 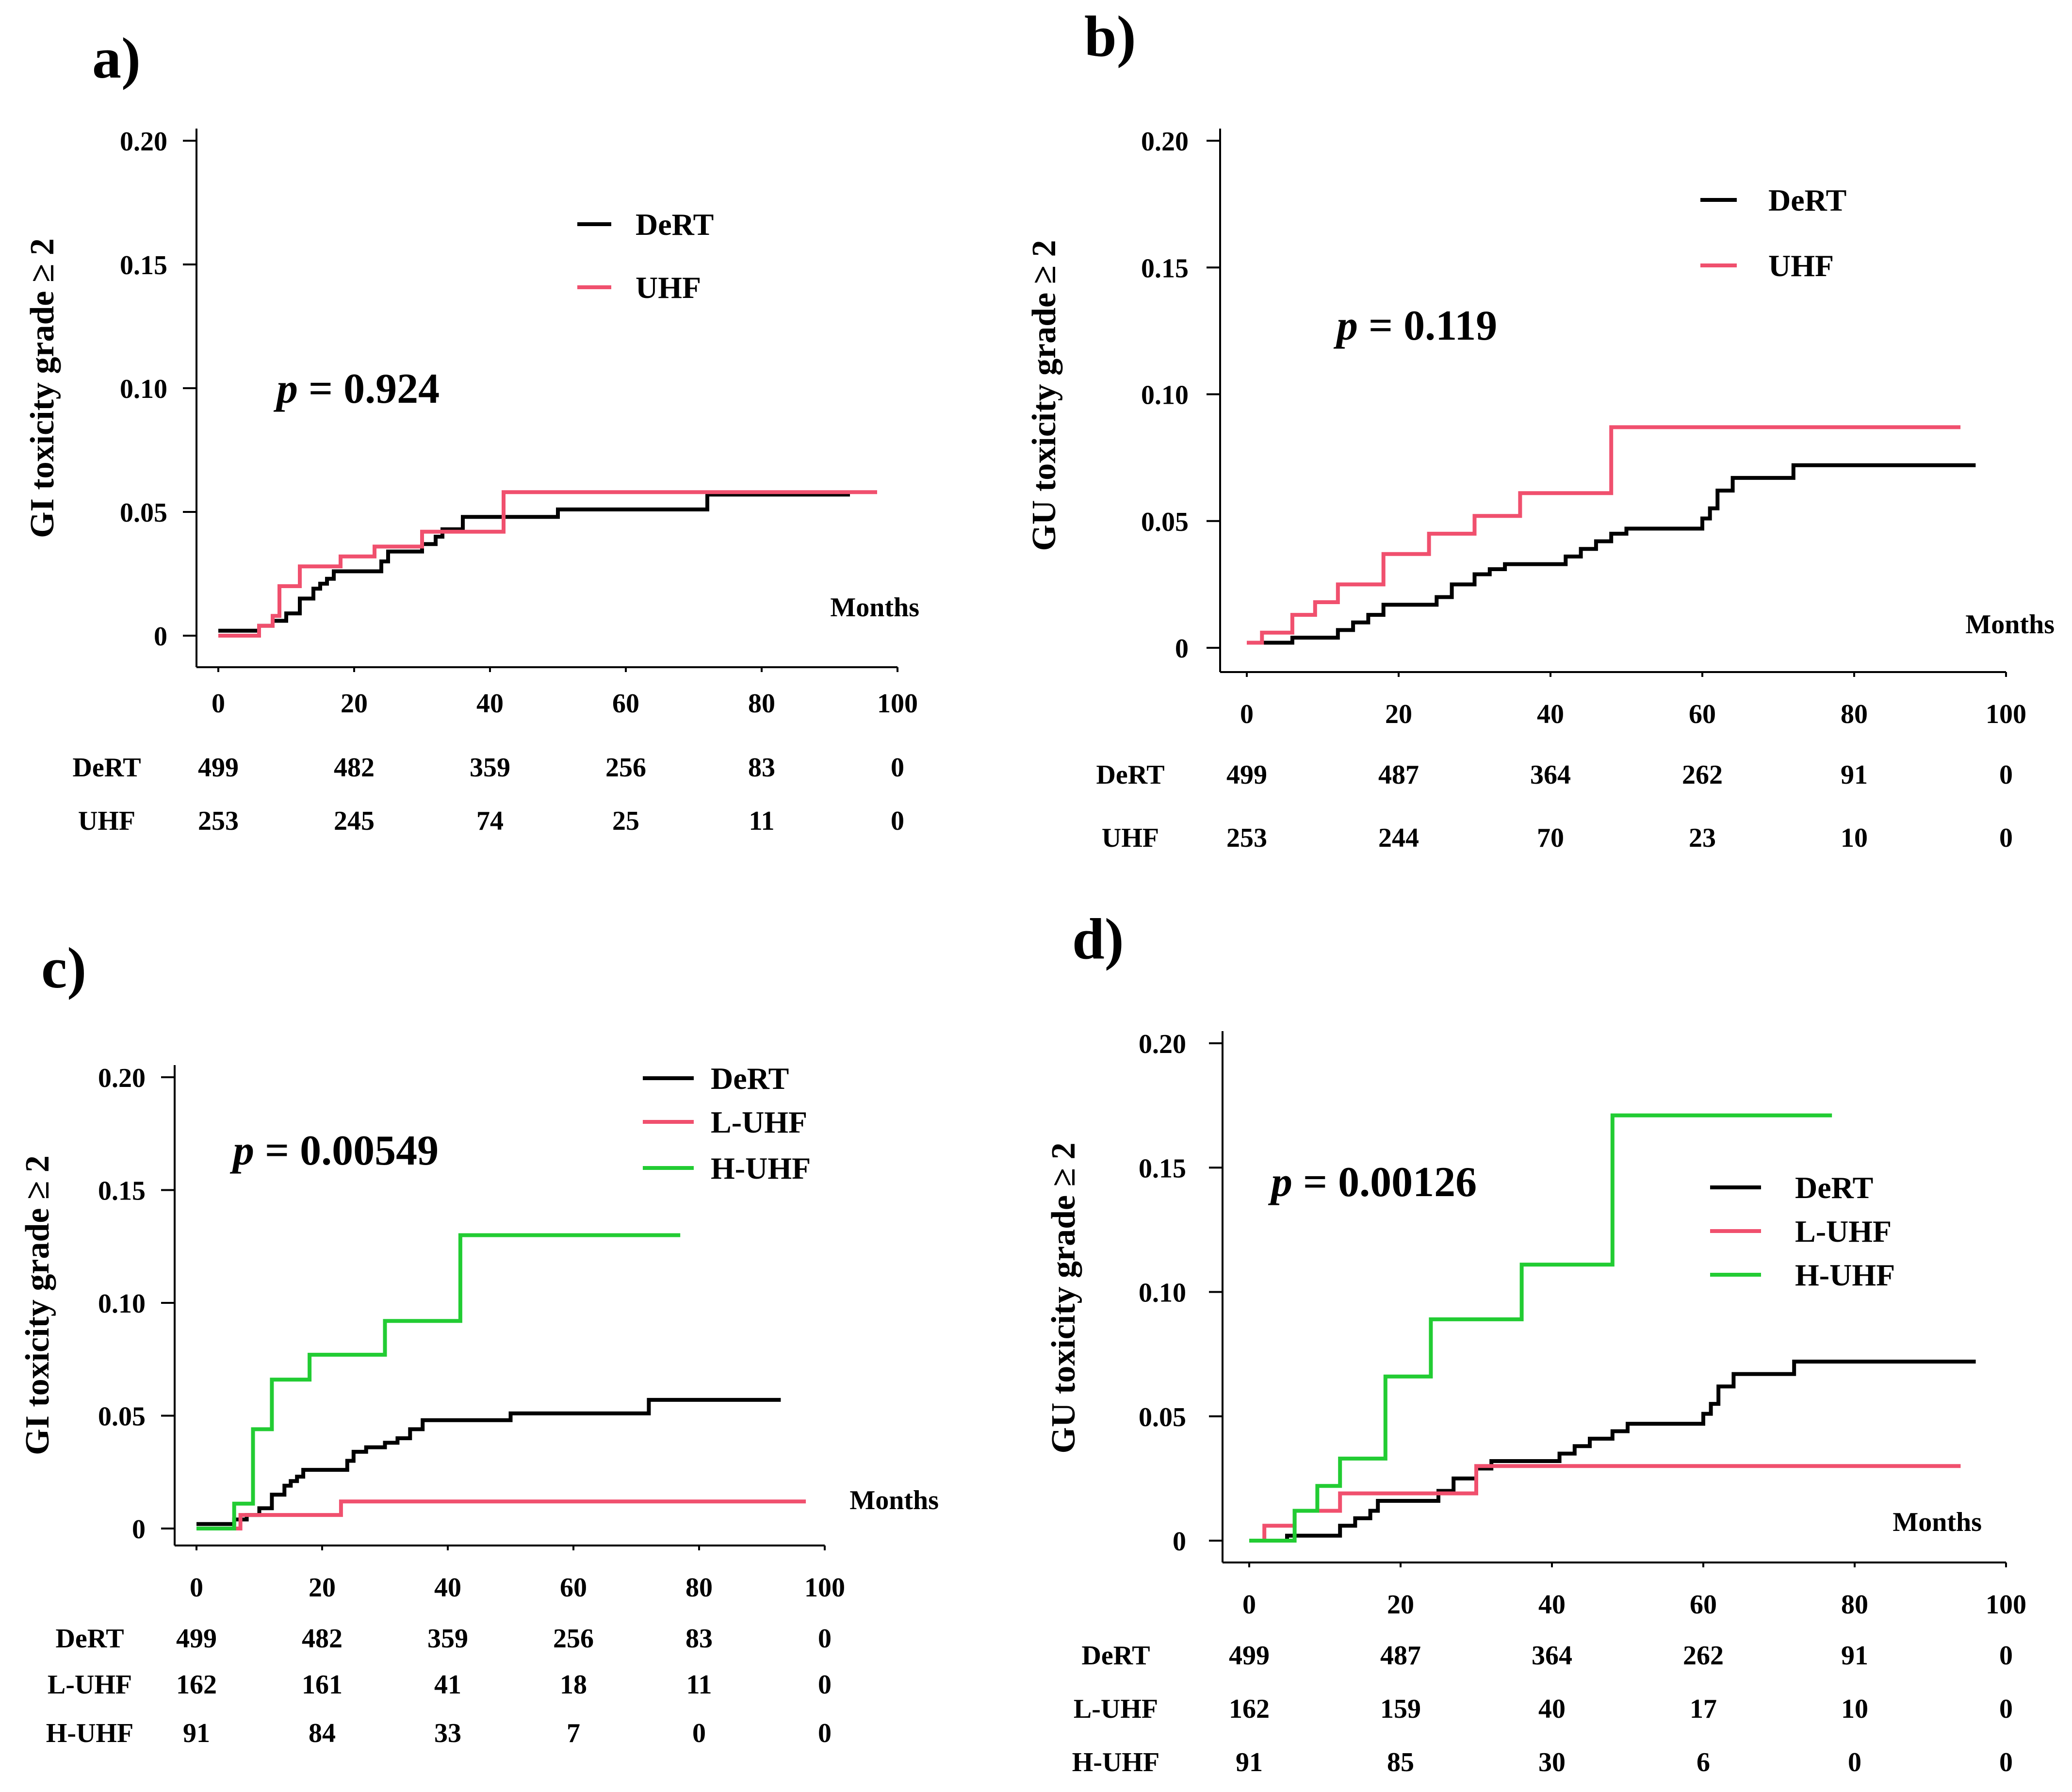 I want to click on risk-count: 84, so click(x=322, y=1733).